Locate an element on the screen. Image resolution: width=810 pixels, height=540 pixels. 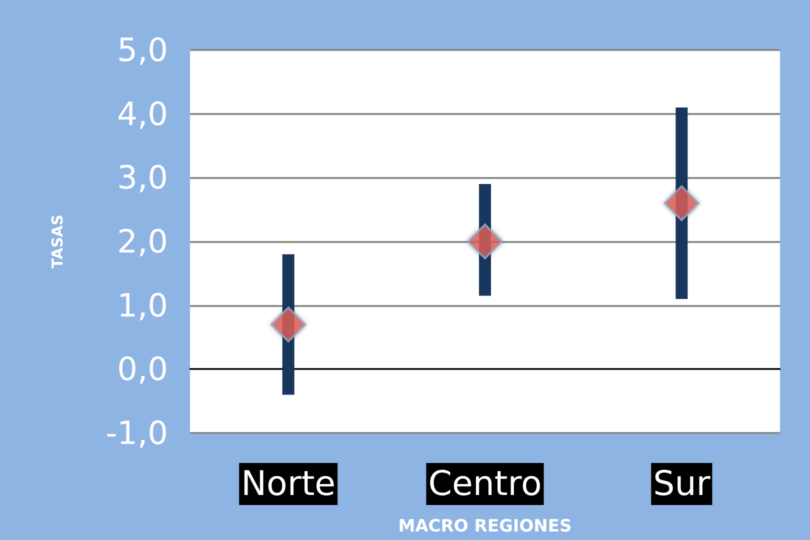
x-tick-label: Norte is located at coordinates (288, 484).